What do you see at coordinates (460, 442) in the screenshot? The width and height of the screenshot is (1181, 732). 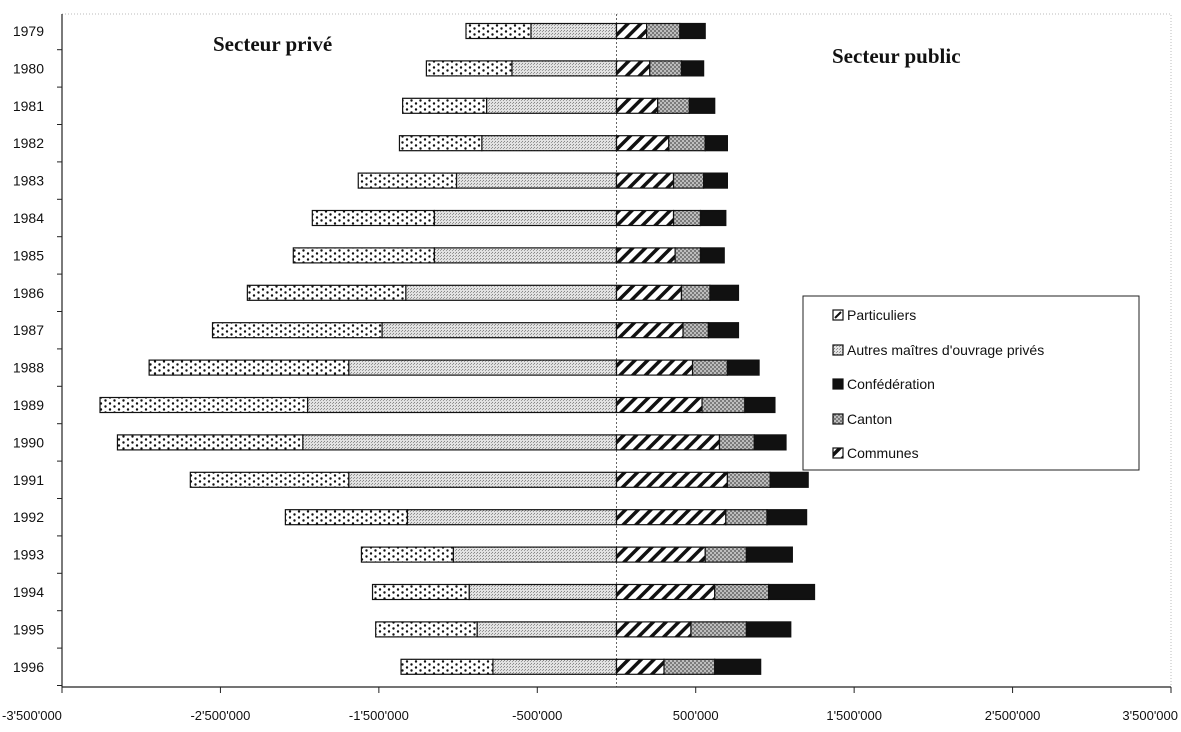 I see `bar-autres-maitres-d-ouvrage-prives-1990` at bounding box center [460, 442].